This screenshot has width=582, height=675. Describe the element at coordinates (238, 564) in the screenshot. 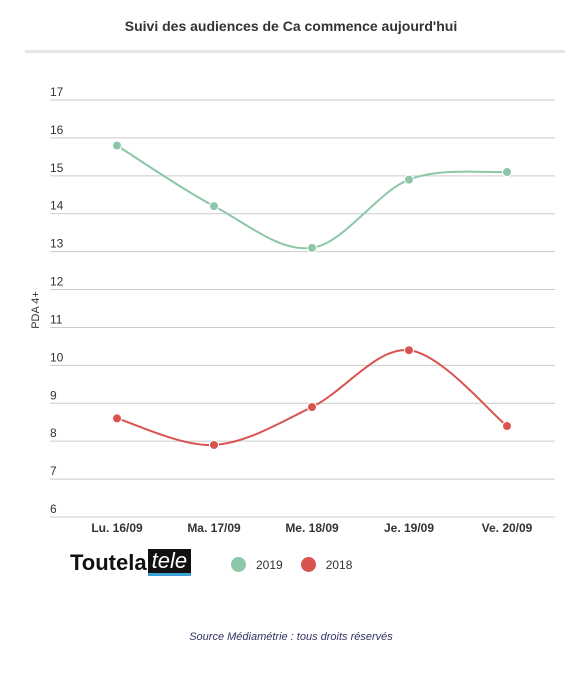

I see `legend-swatch-2019` at that location.